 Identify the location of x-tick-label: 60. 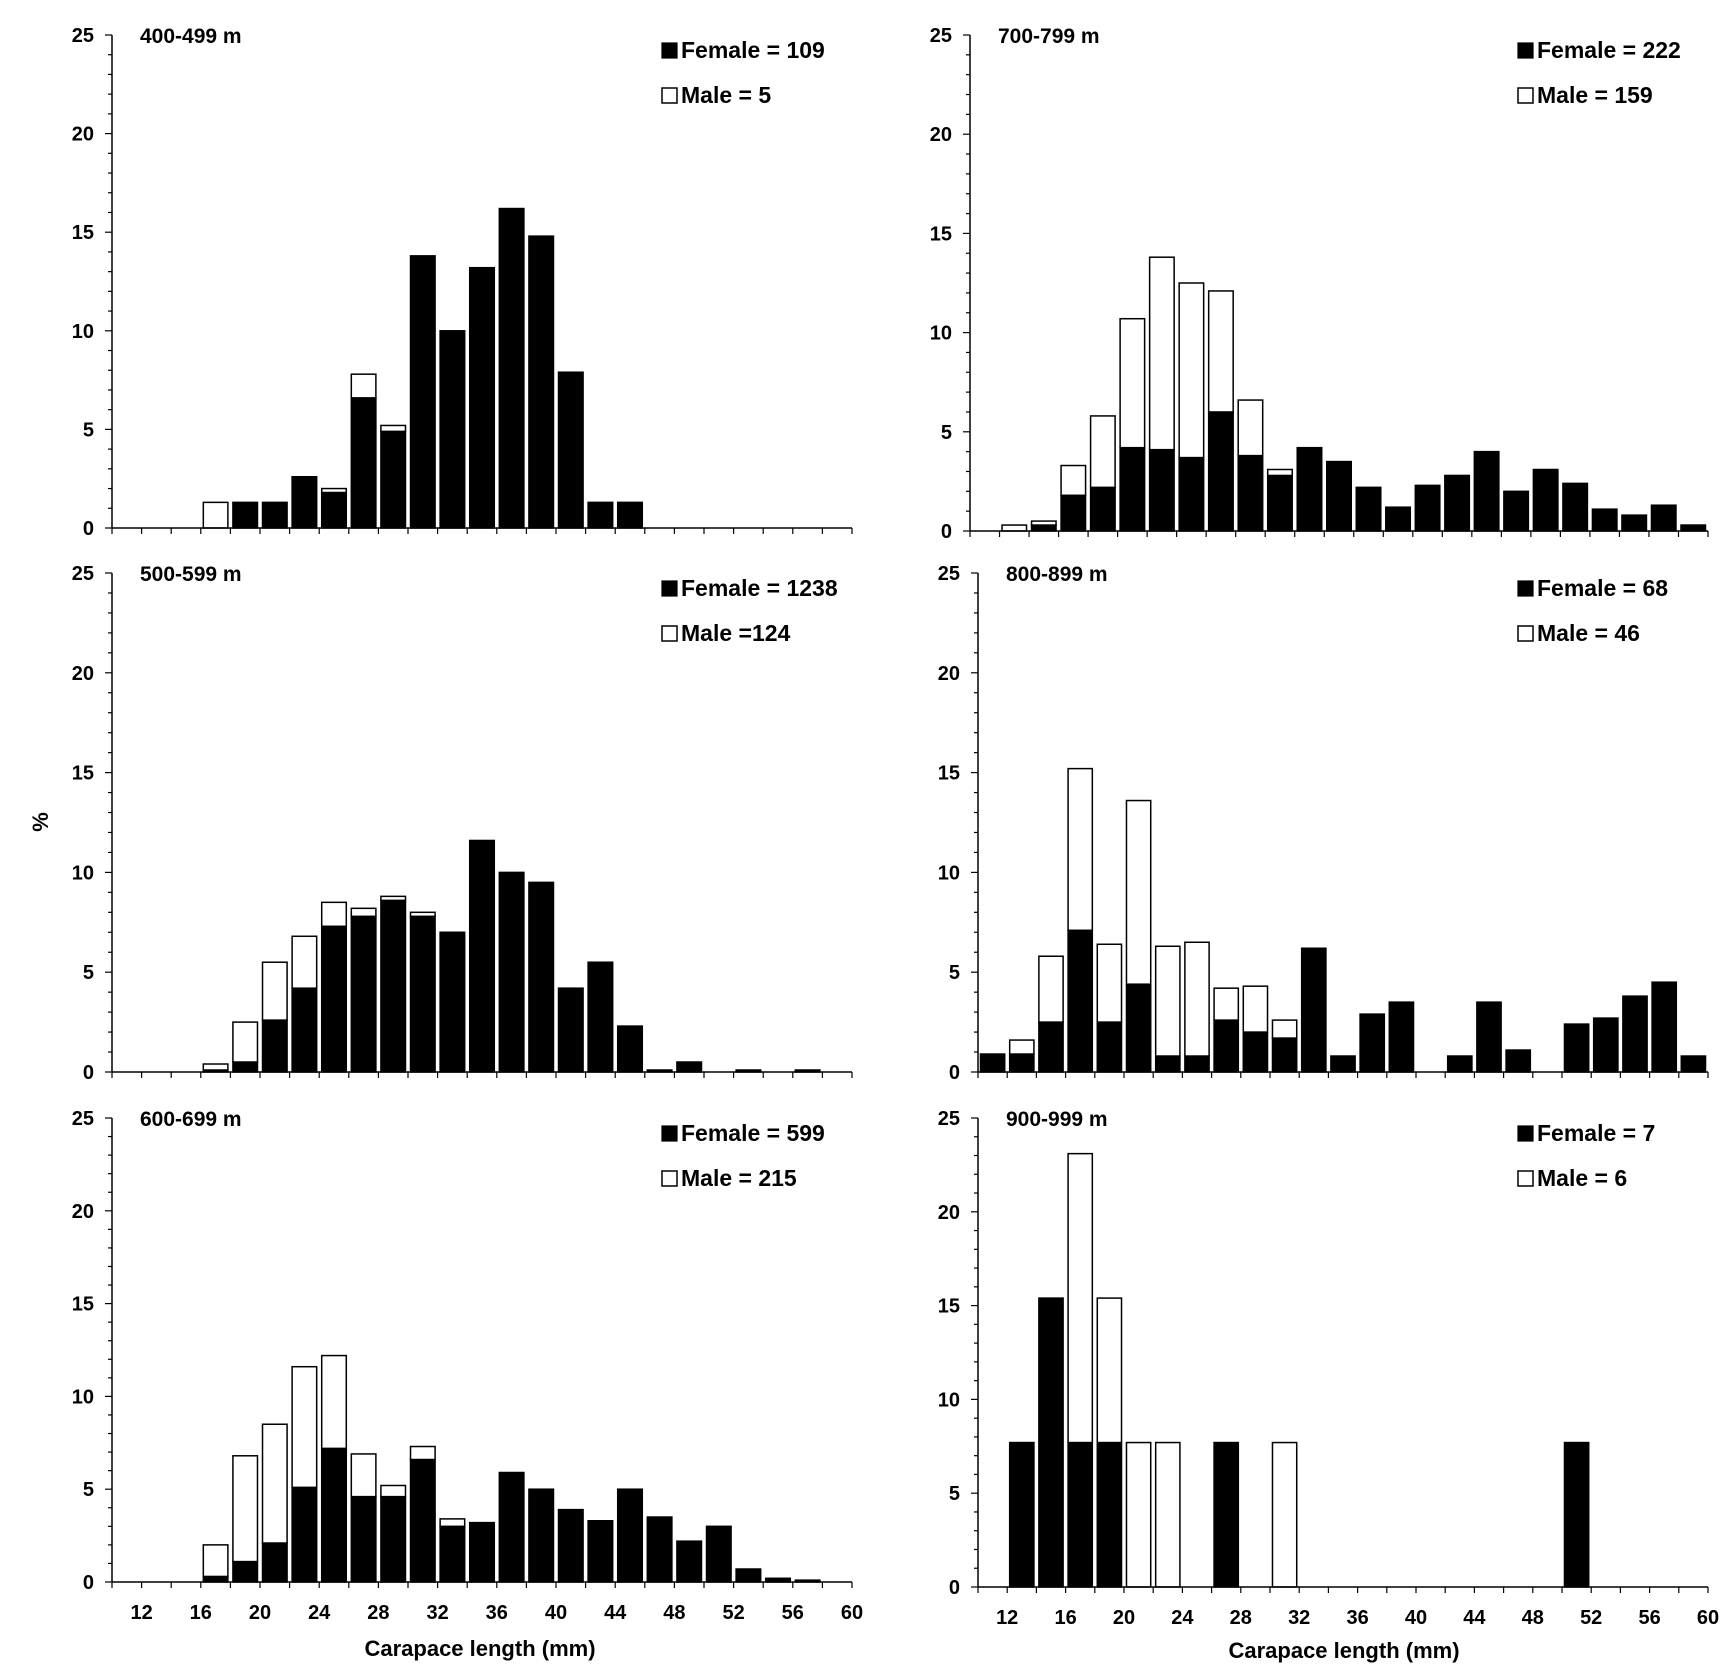
(852, 1613).